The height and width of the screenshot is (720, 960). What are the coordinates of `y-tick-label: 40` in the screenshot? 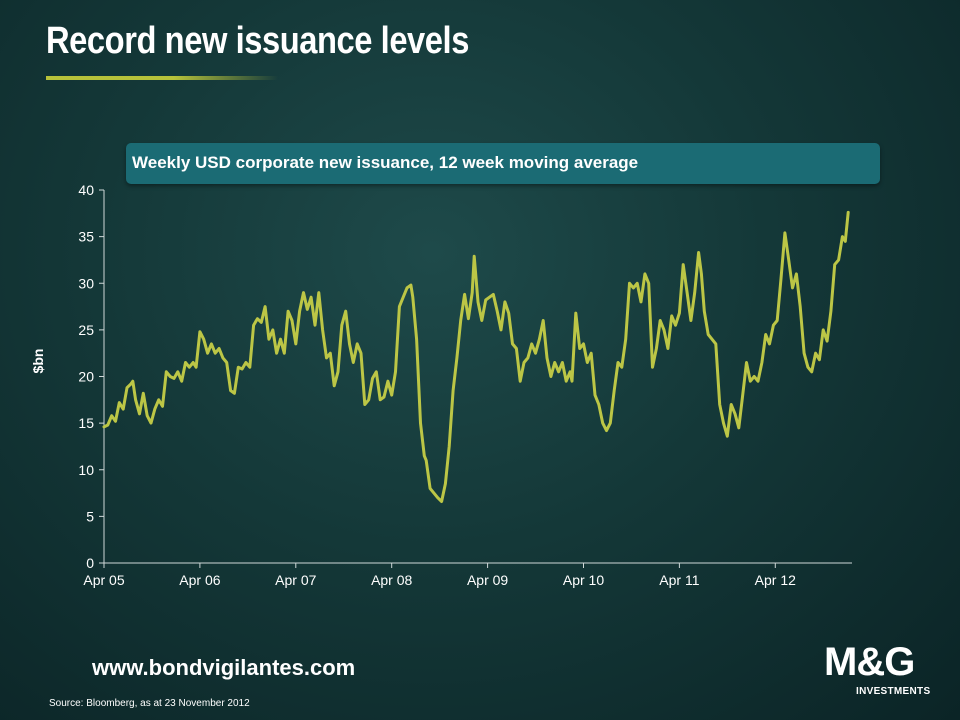 It's located at (86, 190).